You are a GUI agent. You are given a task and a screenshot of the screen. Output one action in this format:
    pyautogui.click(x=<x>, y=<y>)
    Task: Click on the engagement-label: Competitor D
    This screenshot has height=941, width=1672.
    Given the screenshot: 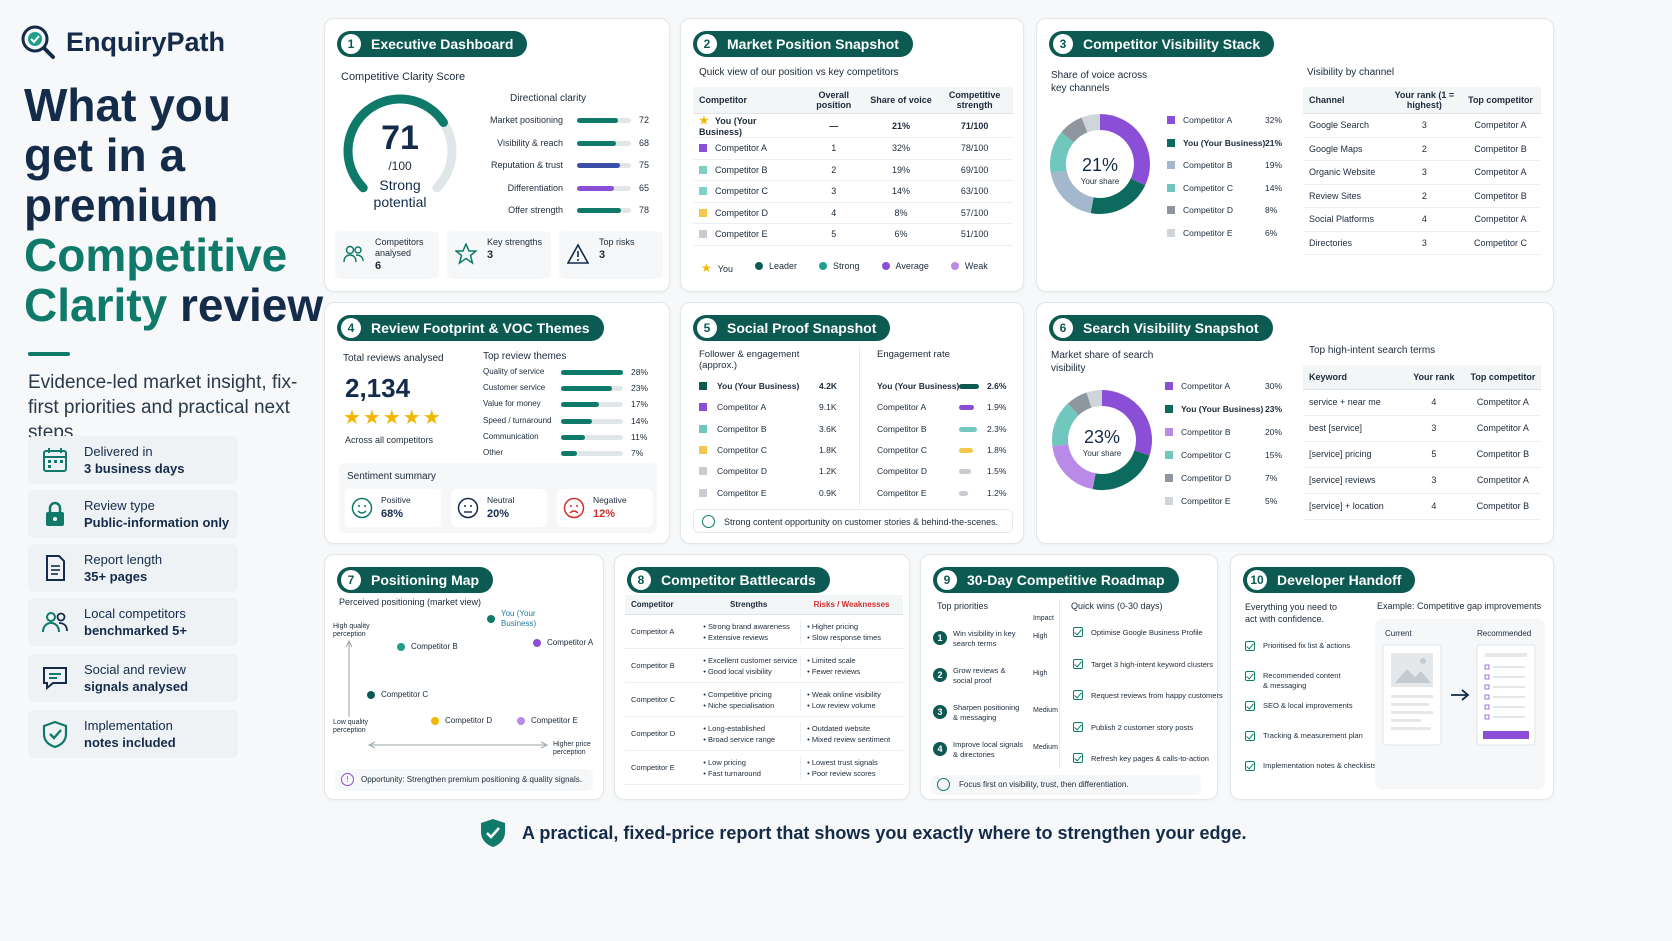 What is the action you would take?
    pyautogui.click(x=902, y=471)
    